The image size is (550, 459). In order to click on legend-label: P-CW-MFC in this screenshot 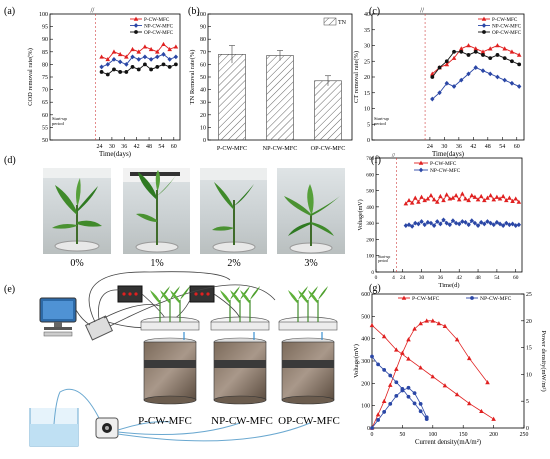, I will do `click(505, 20)`.